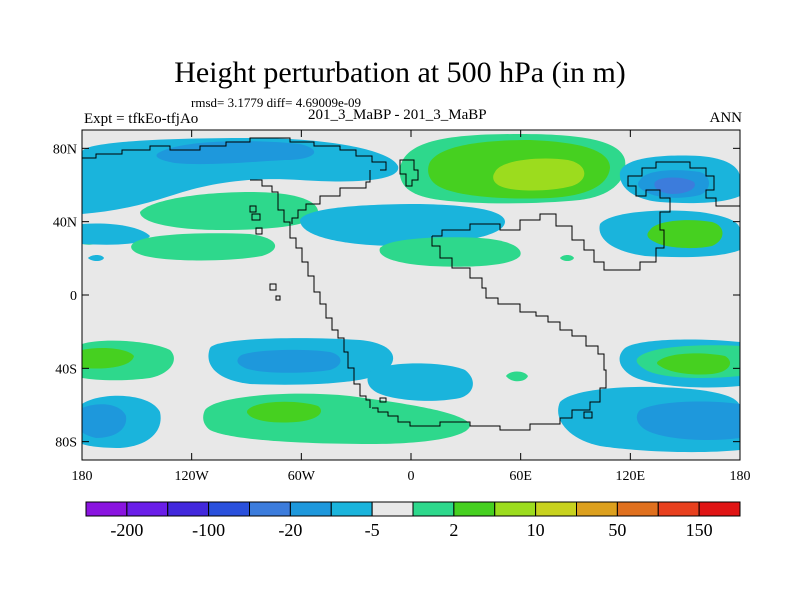 This screenshot has width=800, height=600. Describe the element at coordinates (276, 102) in the screenshot. I see `stats-text: rmsd= 3.1779 diff= 4.69009e-09` at that location.